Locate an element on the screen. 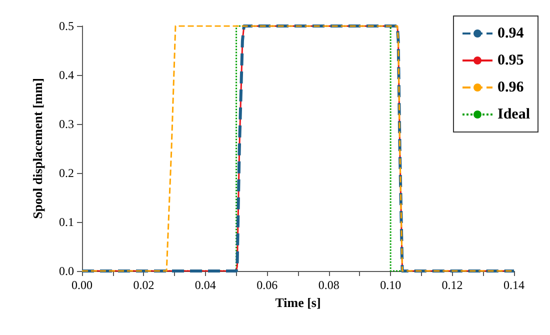 The width and height of the screenshot is (550, 335). x-tick-label: 0.06 is located at coordinates (267, 285).